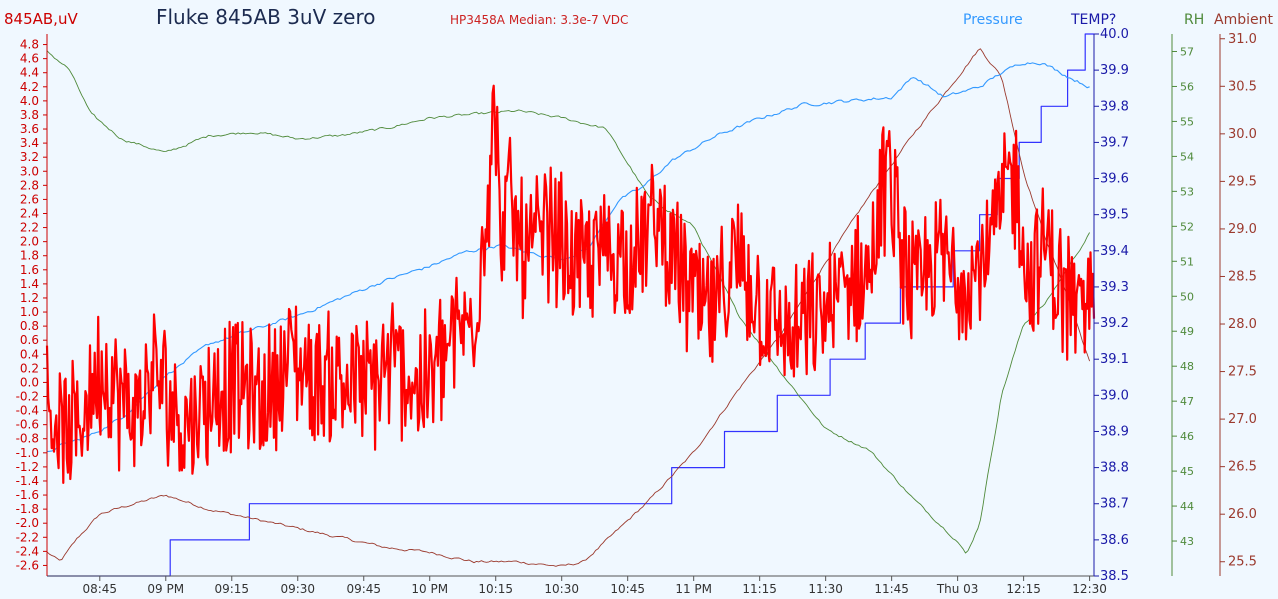 Image resolution: width=1278 pixels, height=599 pixels. I want to click on x-tick-label: 11:15, so click(759, 589).